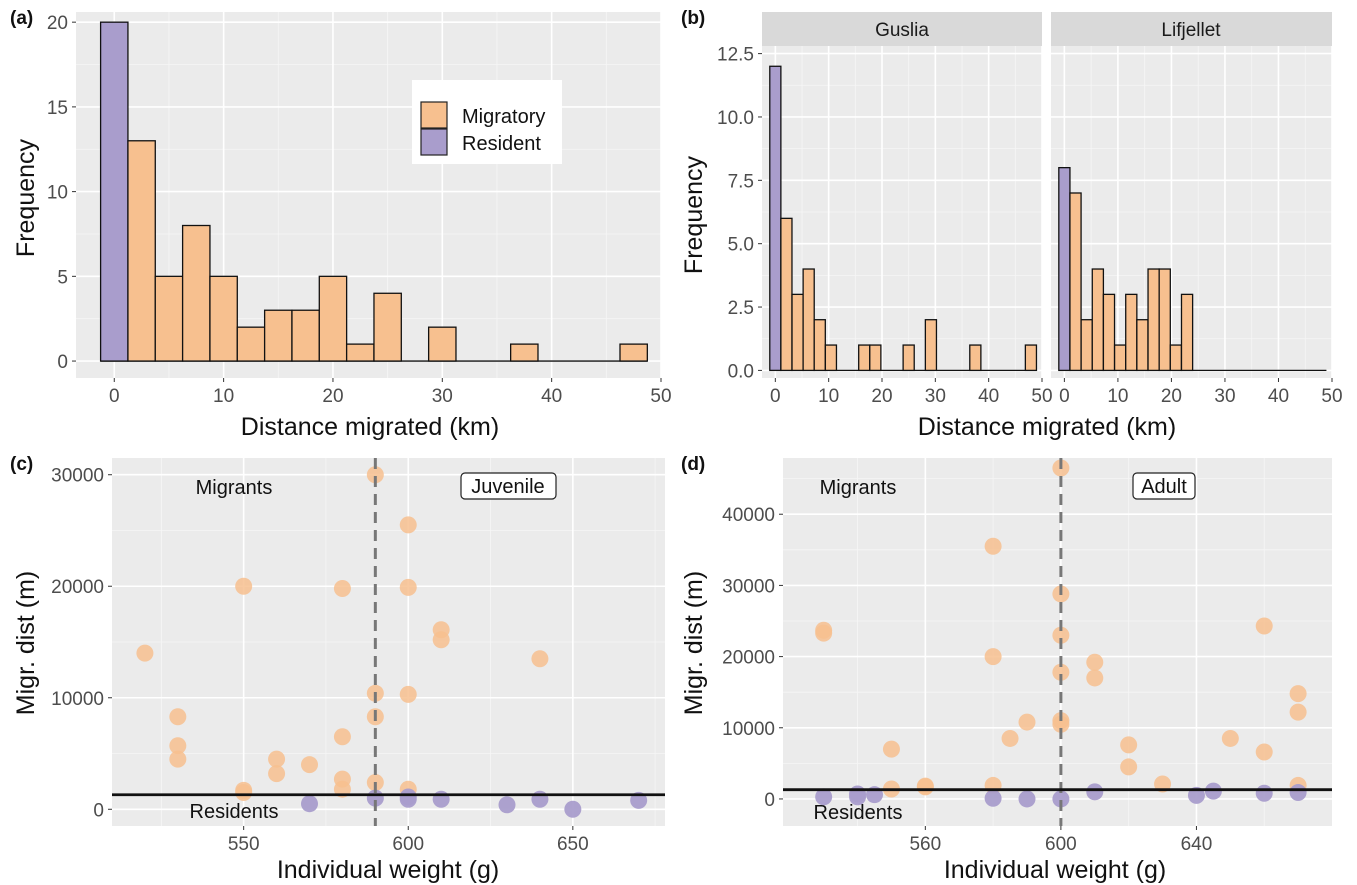  Describe the element at coordinates (748, 515) in the screenshot. I see `y-tick-label: 40000` at that location.